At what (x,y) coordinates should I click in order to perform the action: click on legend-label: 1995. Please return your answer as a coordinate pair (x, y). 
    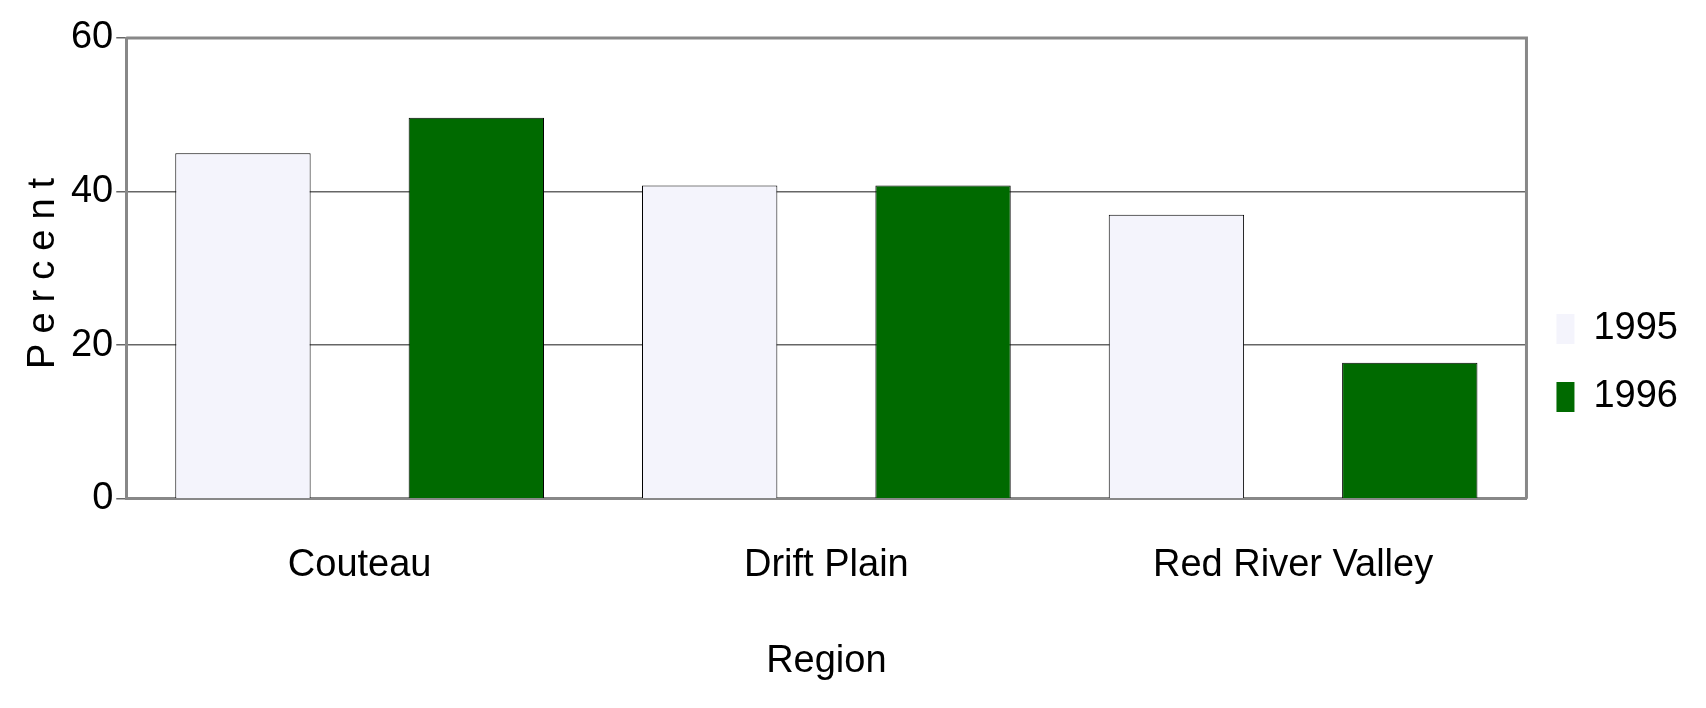
    Looking at the image, I should click on (1636, 326).